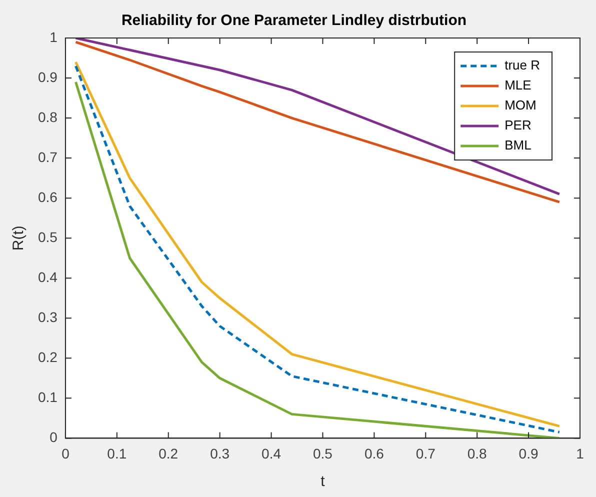  What do you see at coordinates (477, 453) in the screenshot?
I see `x-tick-label: 0.8` at bounding box center [477, 453].